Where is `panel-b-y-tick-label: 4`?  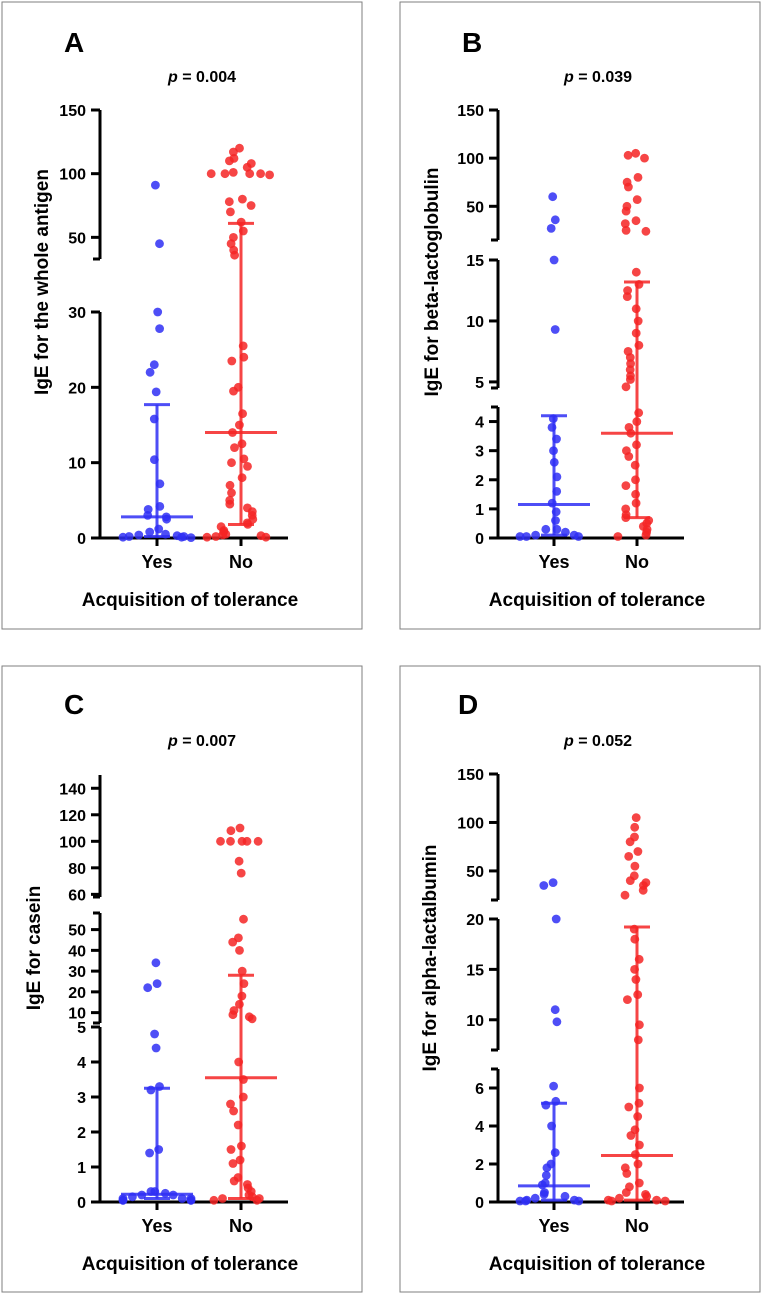 panel-b-y-tick-label: 4 is located at coordinates (479, 423).